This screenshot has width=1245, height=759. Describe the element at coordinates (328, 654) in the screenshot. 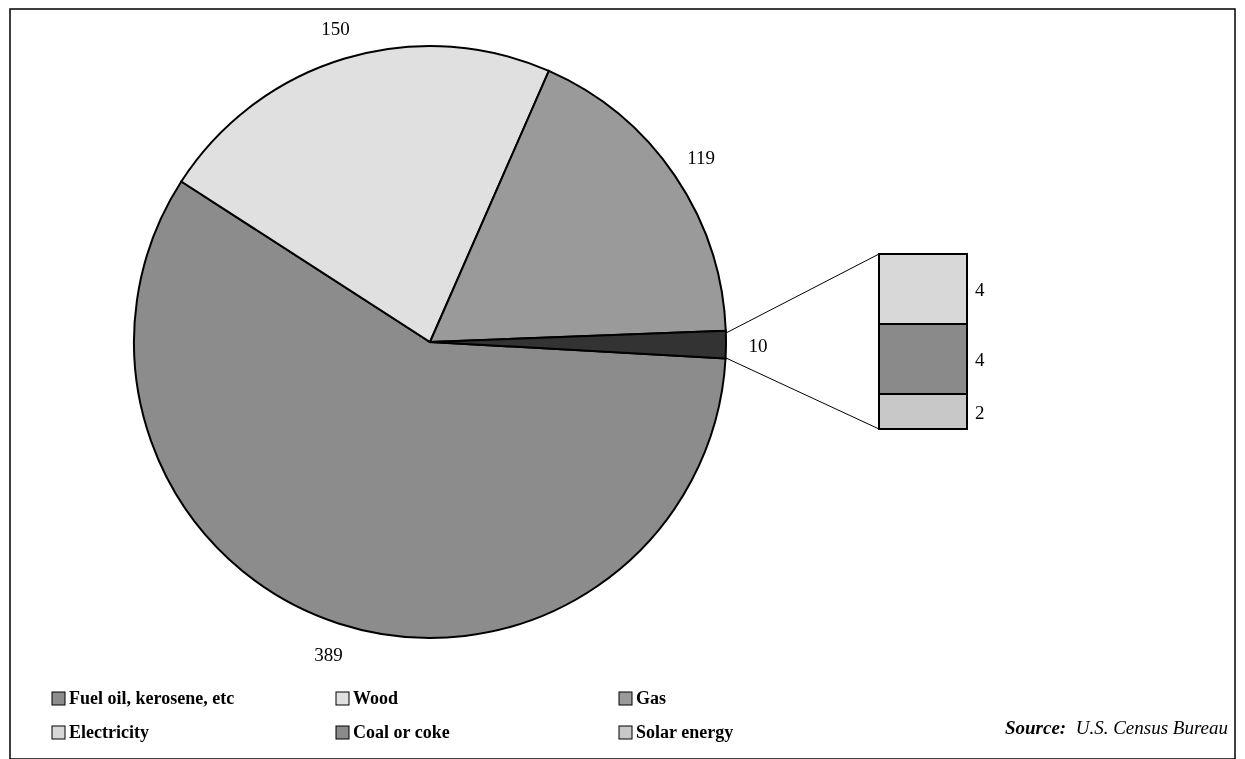

I see `data-label: 389` at that location.